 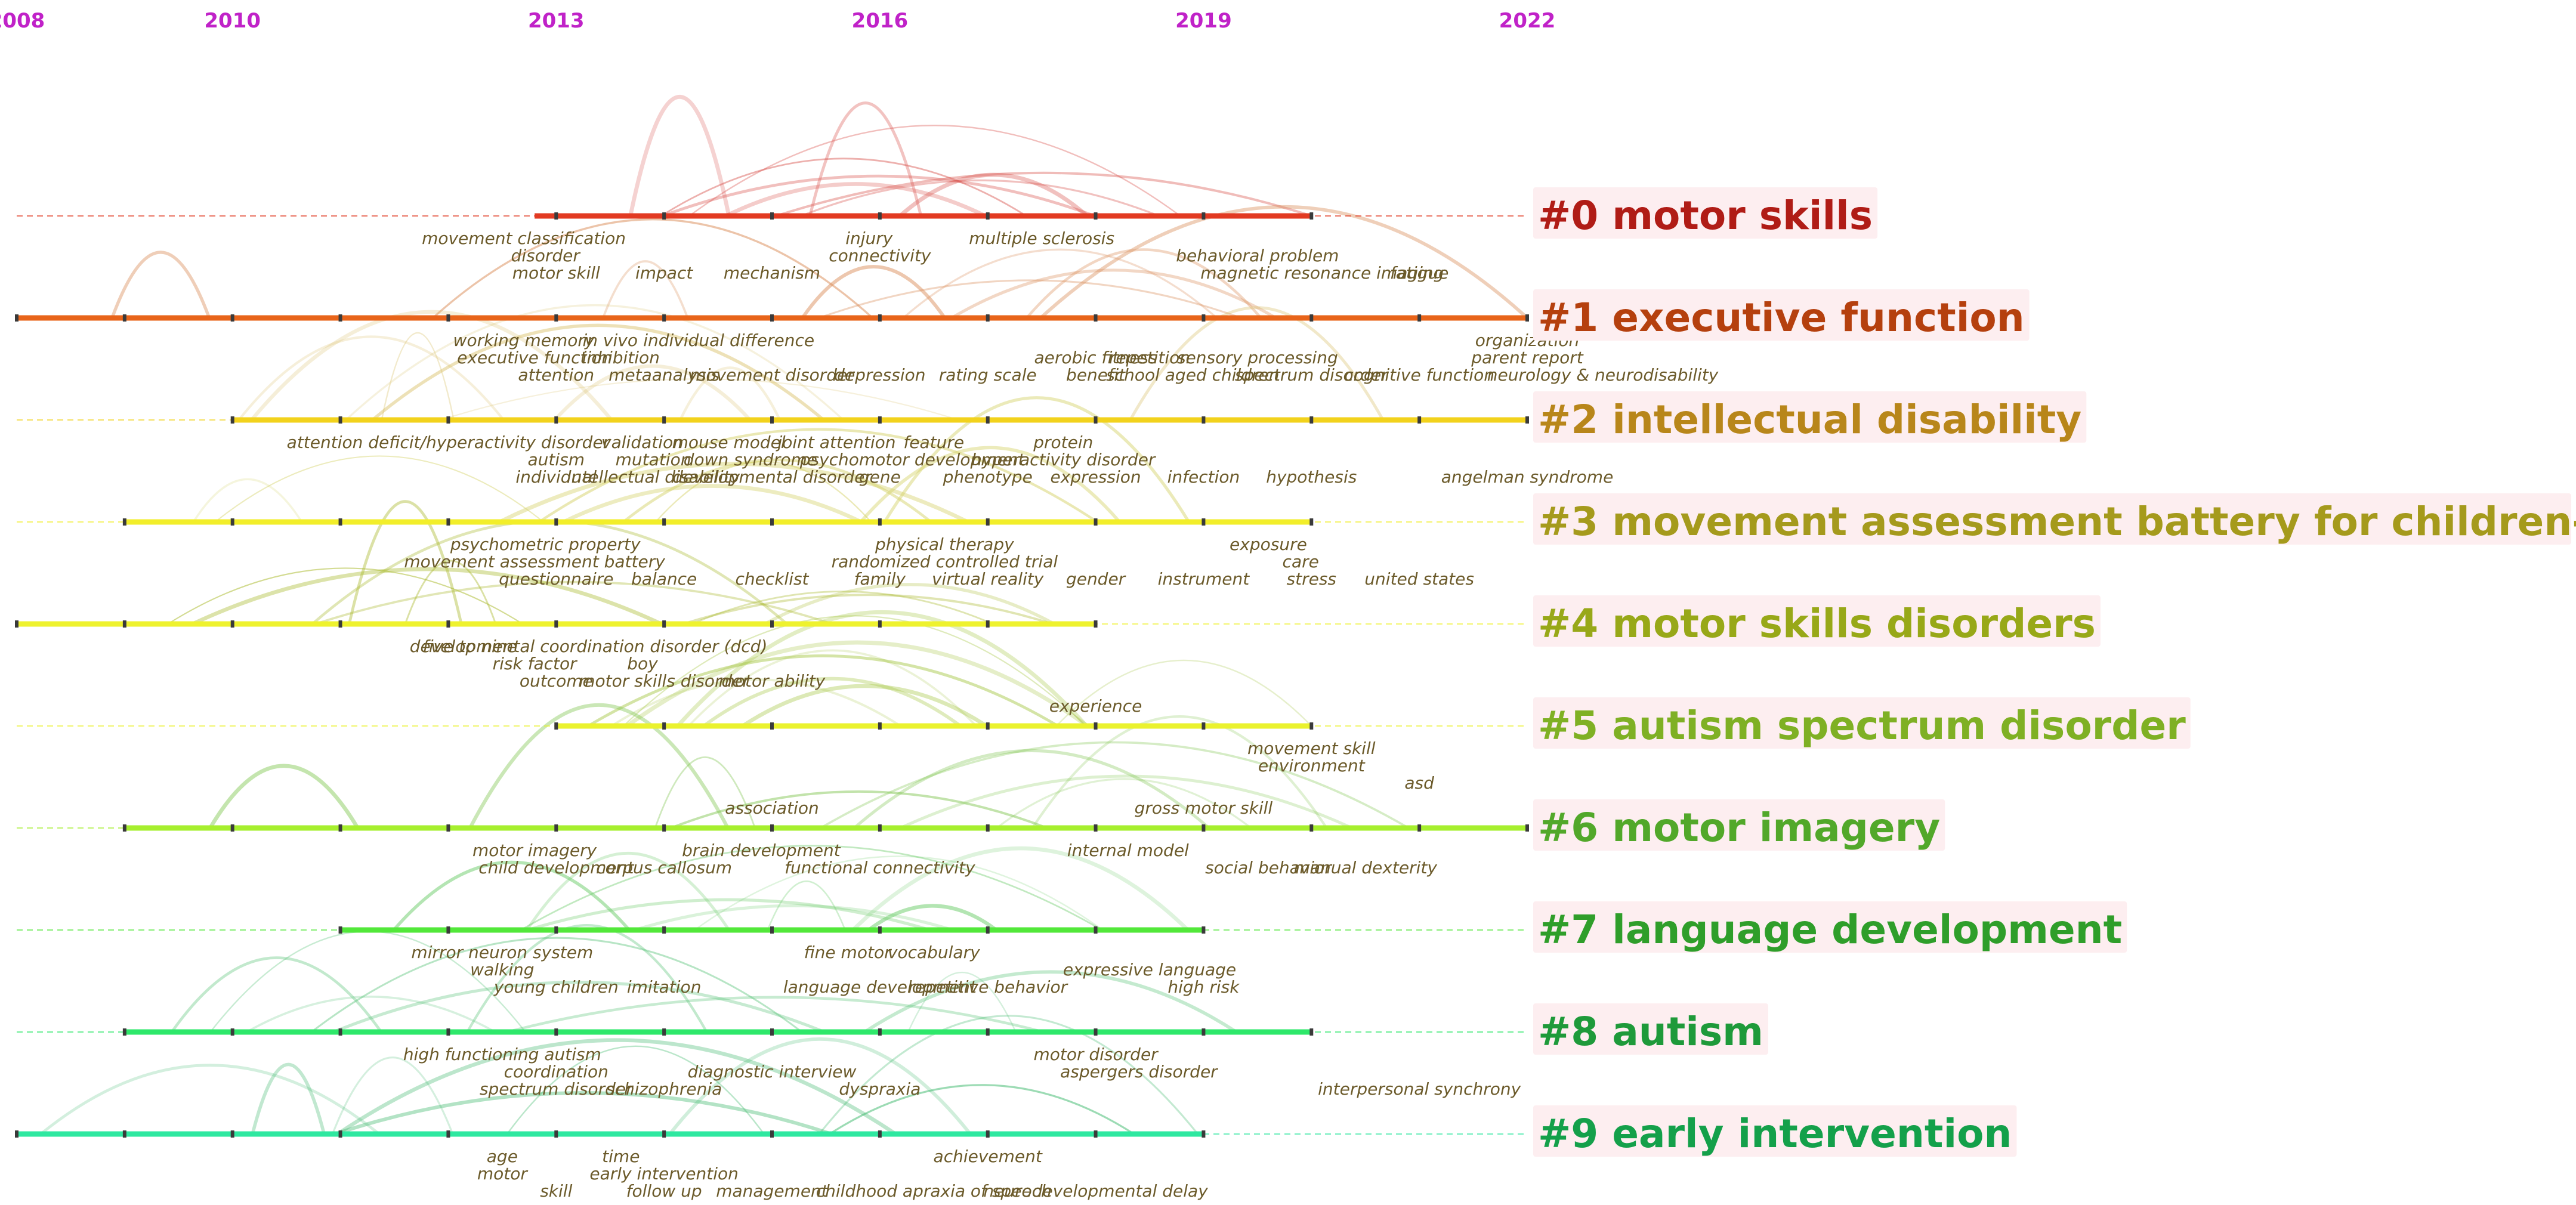 I want to click on keyword-label: angelman syndrome, so click(x=1527, y=477).